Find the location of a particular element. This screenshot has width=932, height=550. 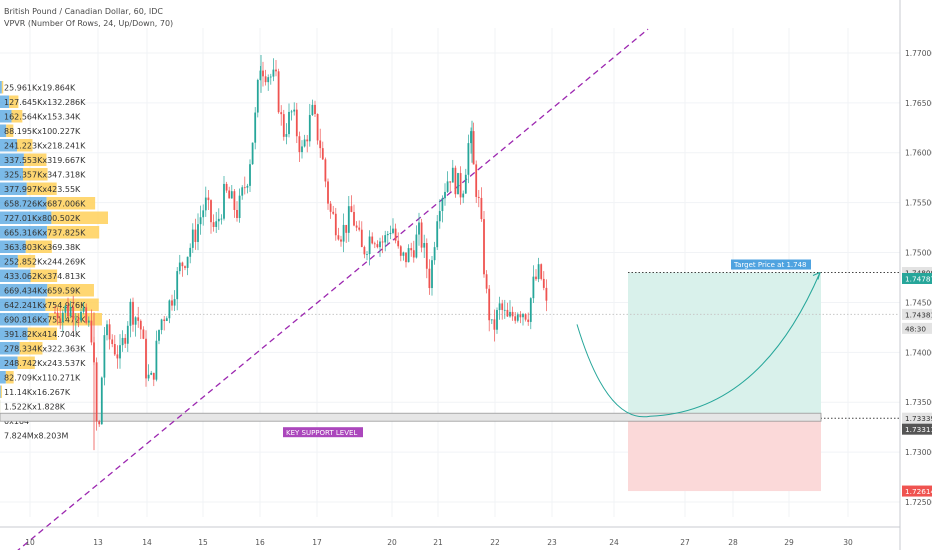

time-tick-label: 10 is located at coordinates (30, 542).